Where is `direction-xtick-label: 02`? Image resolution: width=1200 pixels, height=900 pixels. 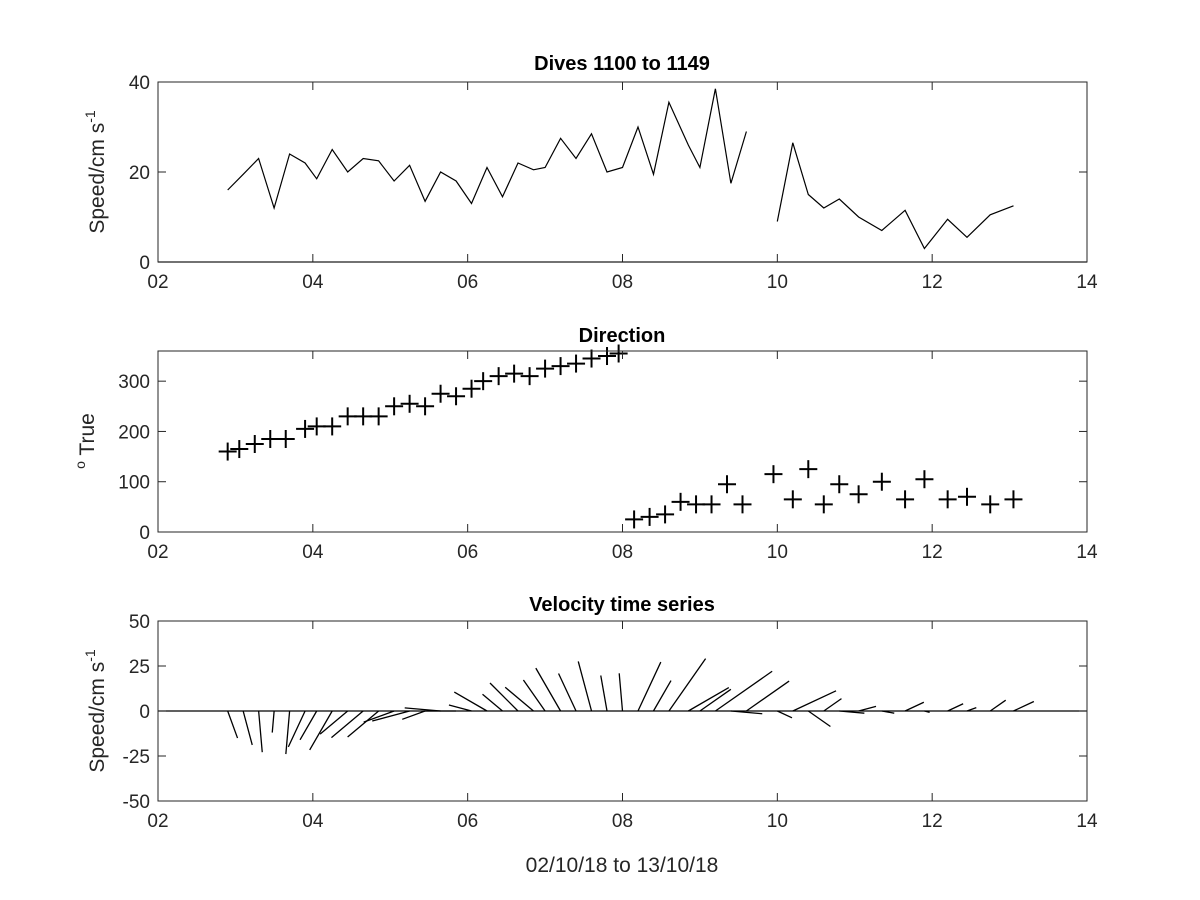 direction-xtick-label: 02 is located at coordinates (157, 552).